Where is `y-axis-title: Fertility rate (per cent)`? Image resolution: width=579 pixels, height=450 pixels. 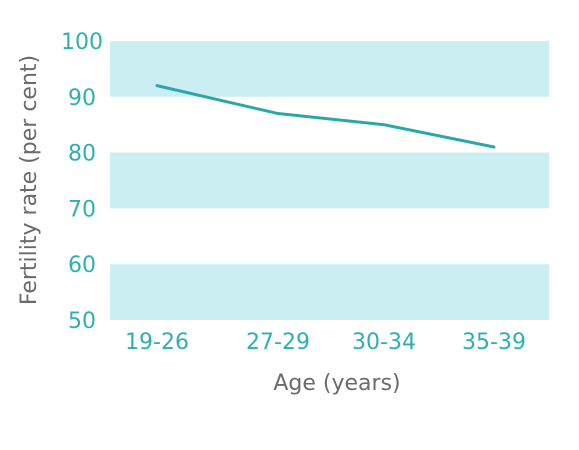
y-axis-title: Fertility rate (per cent) is located at coordinates (29, 180).